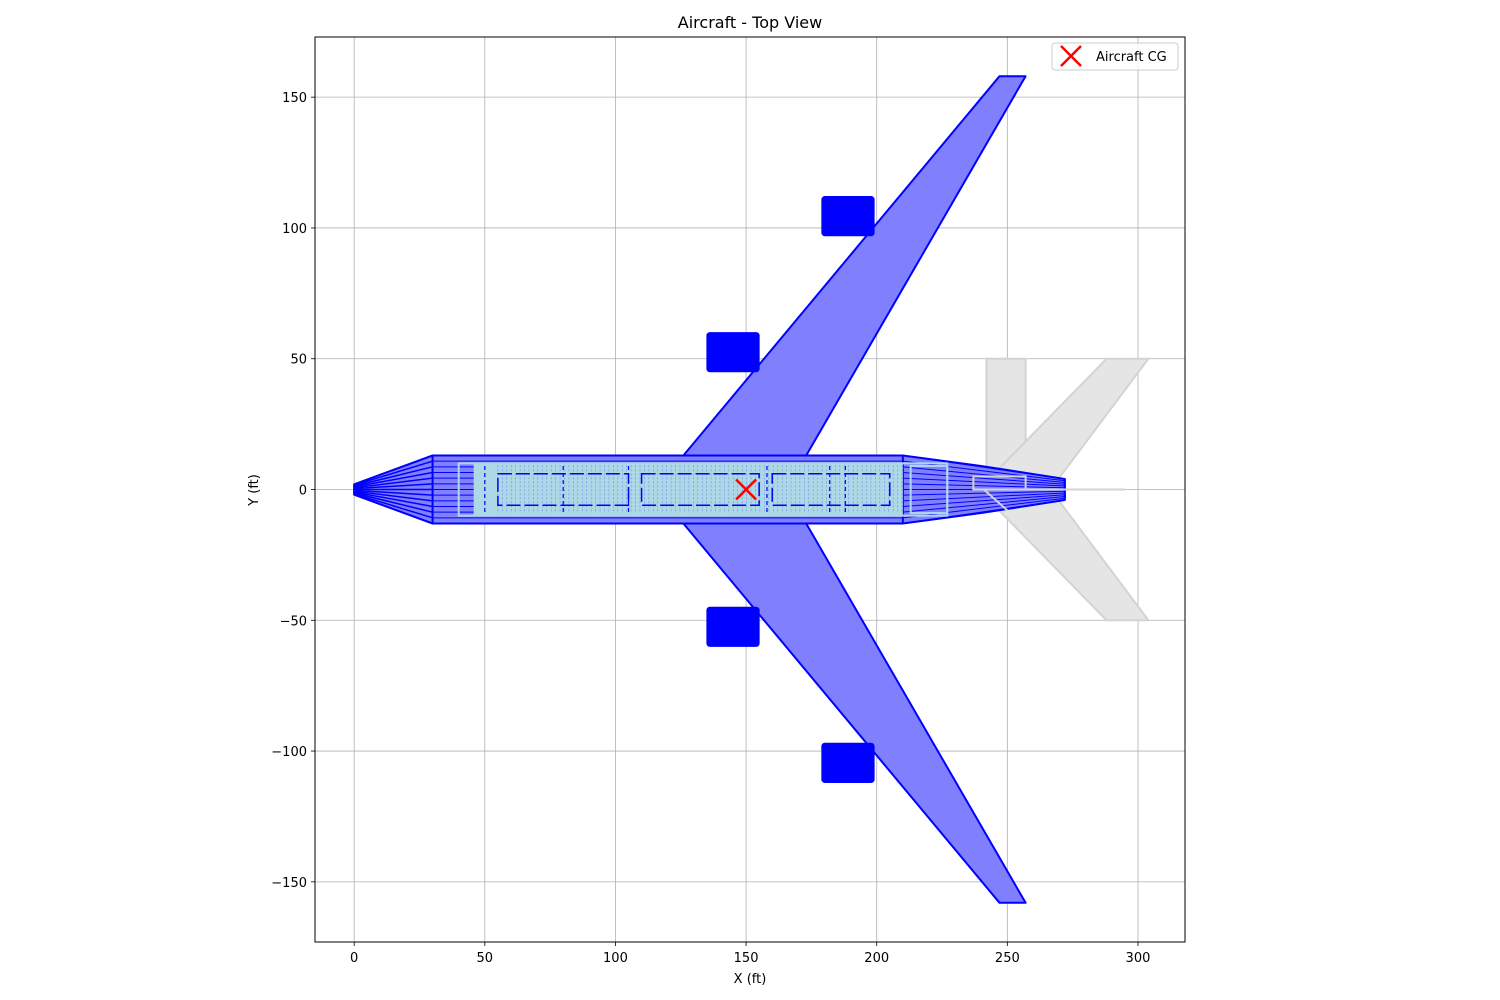 Image resolution: width=1500 pixels, height=1000 pixels. Describe the element at coordinates (254, 490) in the screenshot. I see `y-axis-label: Y (ft)` at that location.